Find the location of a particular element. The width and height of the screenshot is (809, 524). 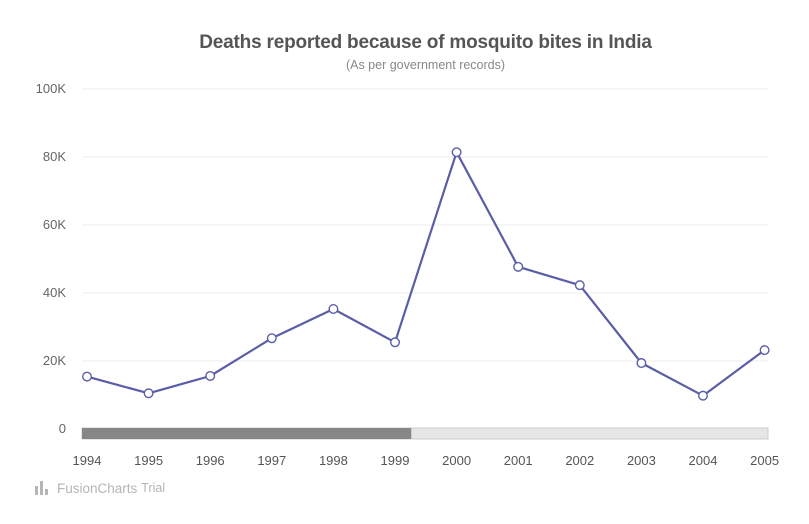

y-tick-label: 0 is located at coordinates (62, 428).